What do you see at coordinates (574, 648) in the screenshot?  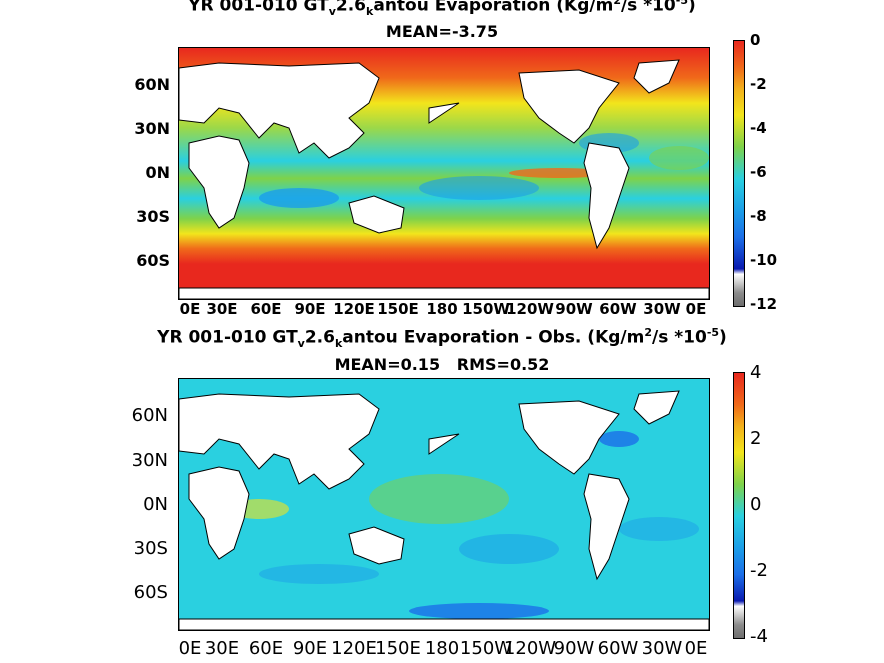 I see `panel2-lon-label: 90W` at bounding box center [574, 648].